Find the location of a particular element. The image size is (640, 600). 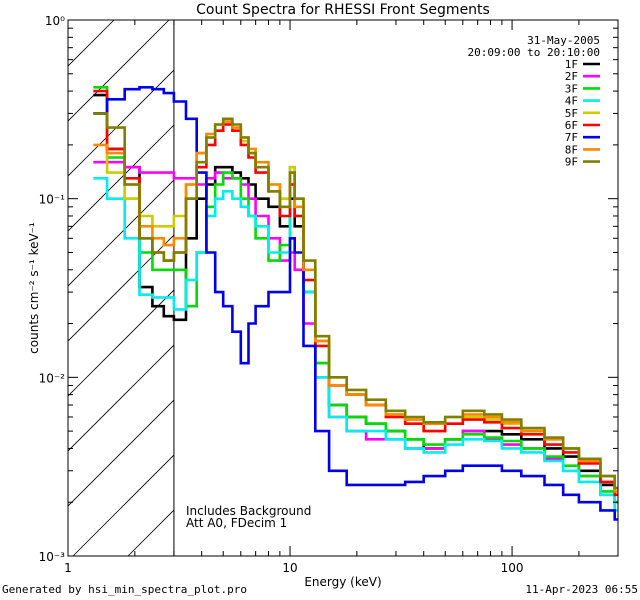

legend-label-8F: 8F is located at coordinates (571, 149).